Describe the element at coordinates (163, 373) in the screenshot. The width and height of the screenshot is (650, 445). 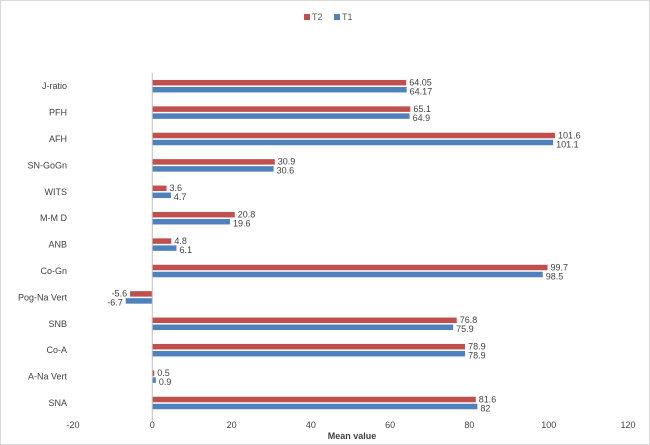
I see `data-label-t2-a-na-vert: 0.5` at that location.